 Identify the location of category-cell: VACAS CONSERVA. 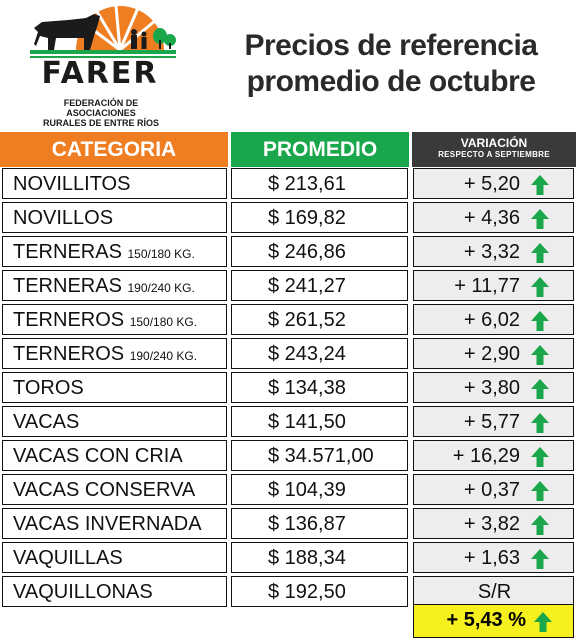
(114, 489).